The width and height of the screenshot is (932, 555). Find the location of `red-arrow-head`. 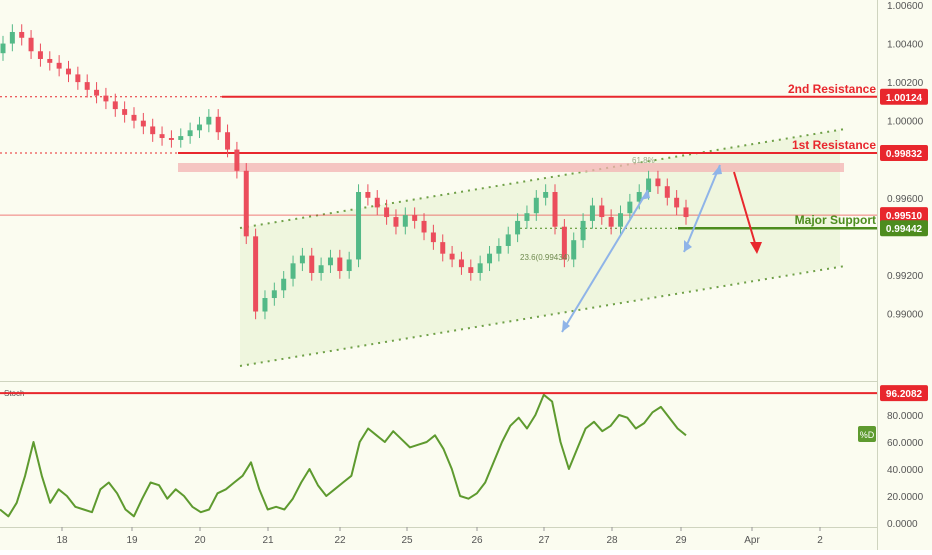

red-arrow-head is located at coordinates (756, 248).